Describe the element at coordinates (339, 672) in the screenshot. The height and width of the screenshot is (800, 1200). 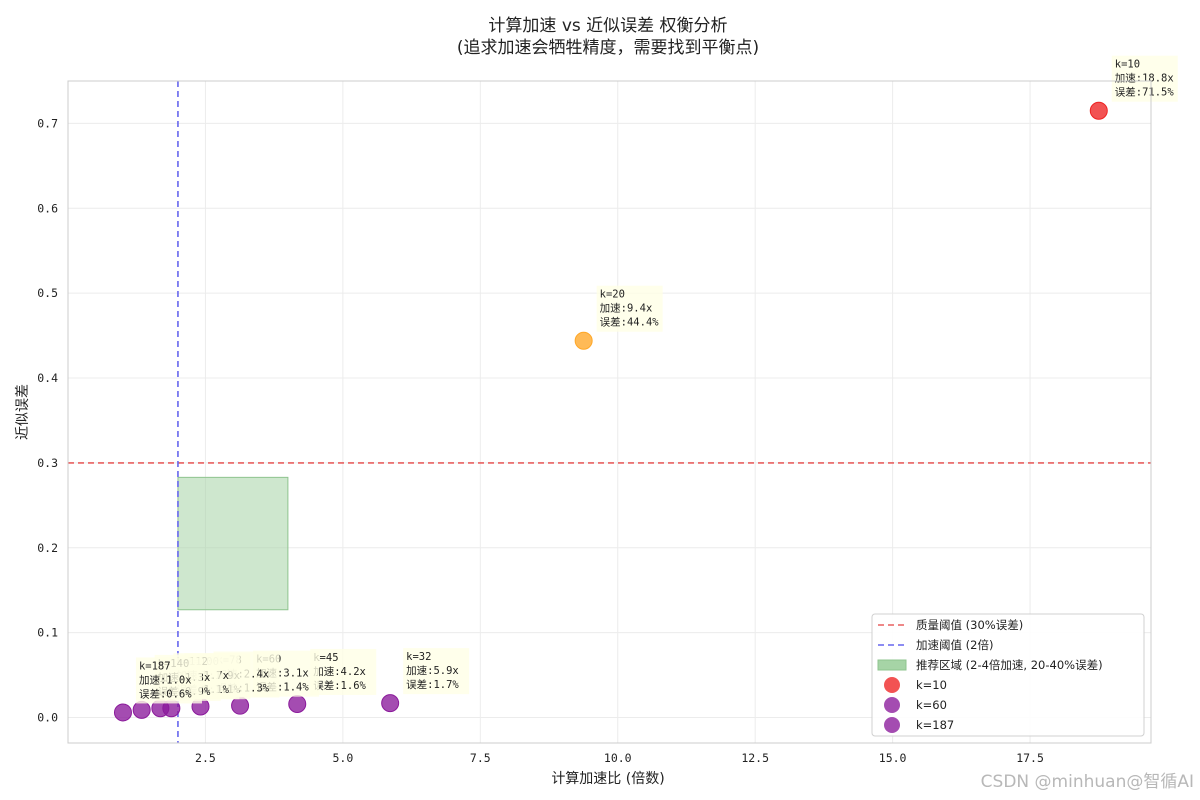
I see `annotation-text: 加速:4.2x` at that location.